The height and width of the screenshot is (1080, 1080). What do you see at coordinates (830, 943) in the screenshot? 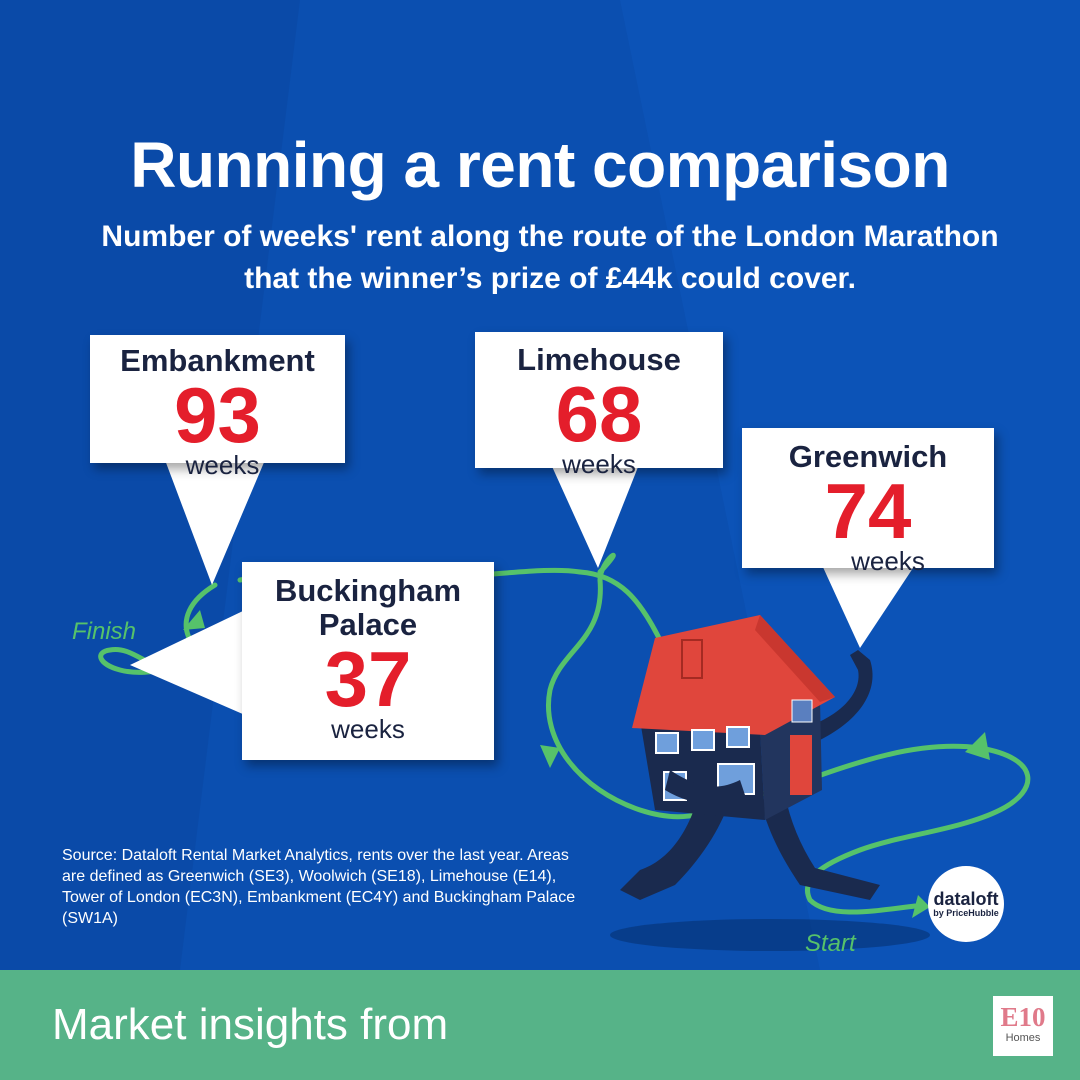
I see `start-label: Start` at bounding box center [830, 943].